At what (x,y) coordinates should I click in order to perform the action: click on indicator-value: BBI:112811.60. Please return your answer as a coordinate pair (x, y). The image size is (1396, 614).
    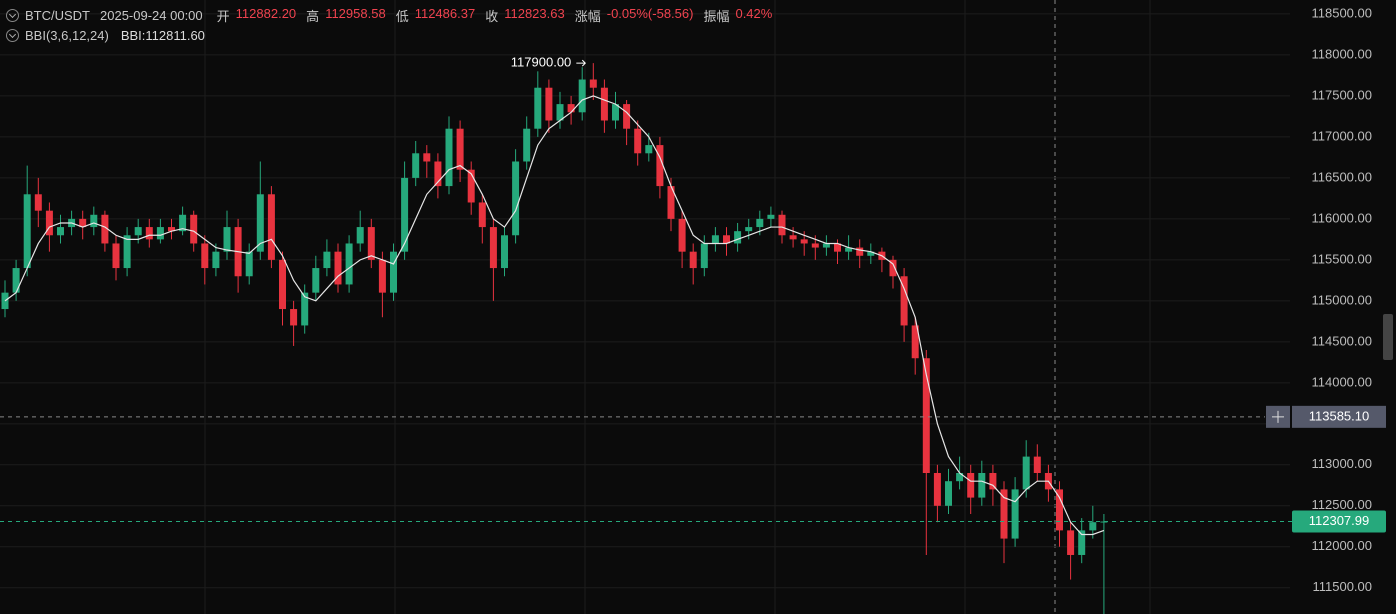
    Looking at the image, I should click on (162, 35).